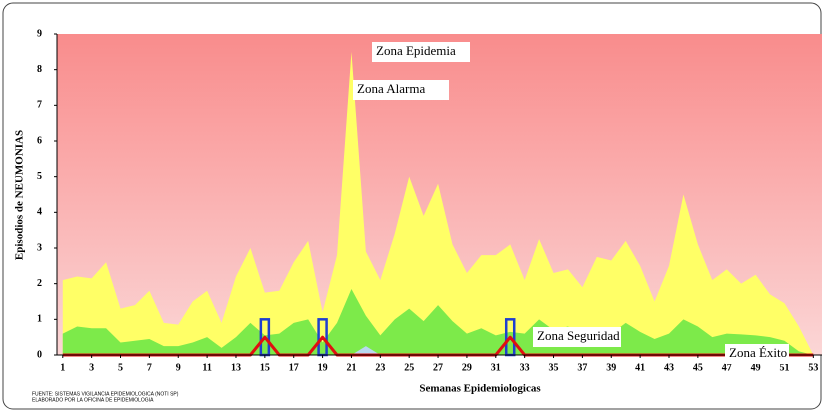 This screenshot has height=417, width=824. I want to click on y-tick-label: 9, so click(39, 33).